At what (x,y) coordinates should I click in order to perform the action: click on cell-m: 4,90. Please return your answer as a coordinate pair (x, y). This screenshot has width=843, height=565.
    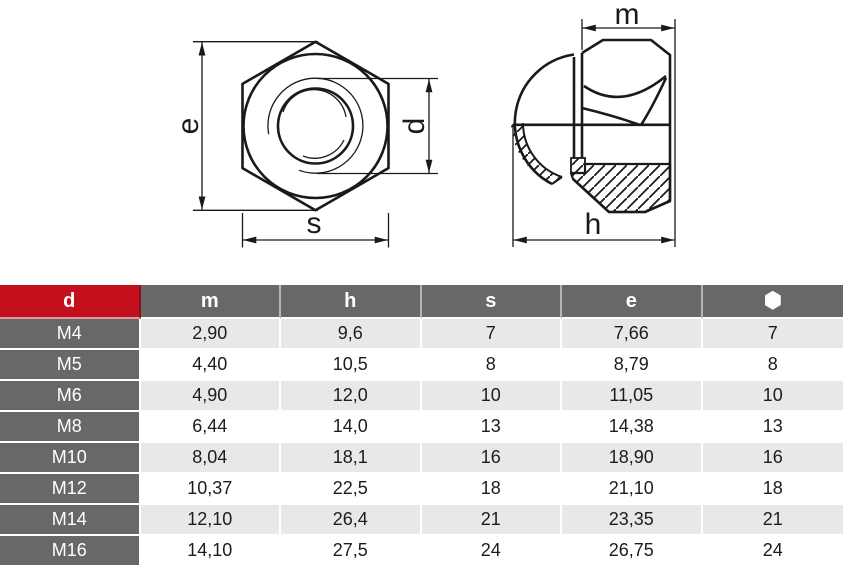
    Looking at the image, I should click on (210, 396).